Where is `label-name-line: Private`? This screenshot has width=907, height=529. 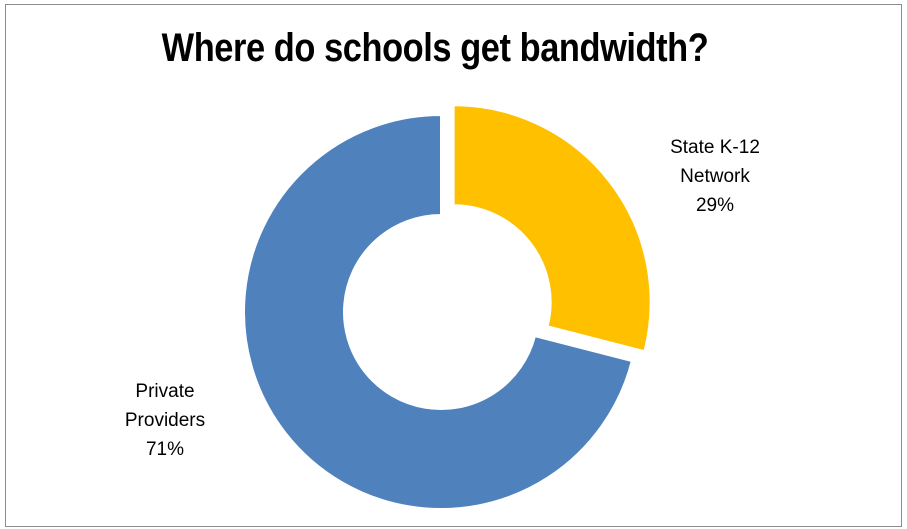 label-name-line: Private is located at coordinates (165, 391).